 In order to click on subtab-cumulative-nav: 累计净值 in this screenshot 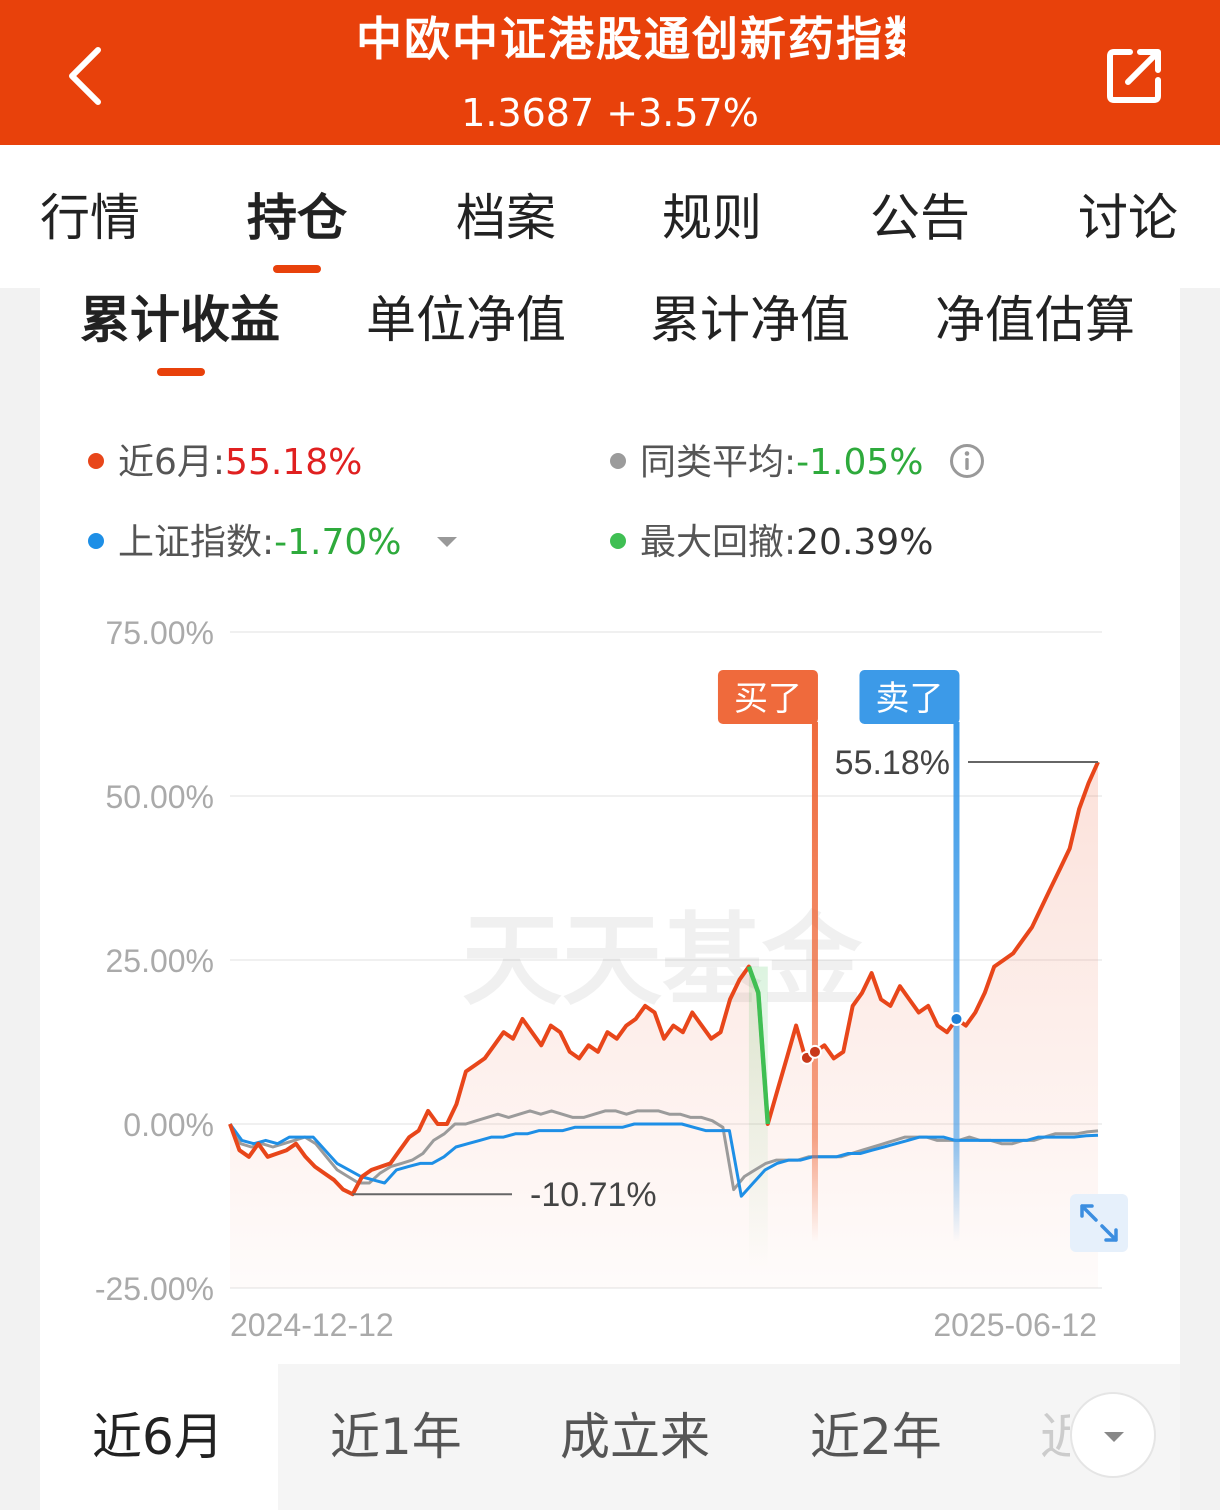, I will do `click(750, 320)`.